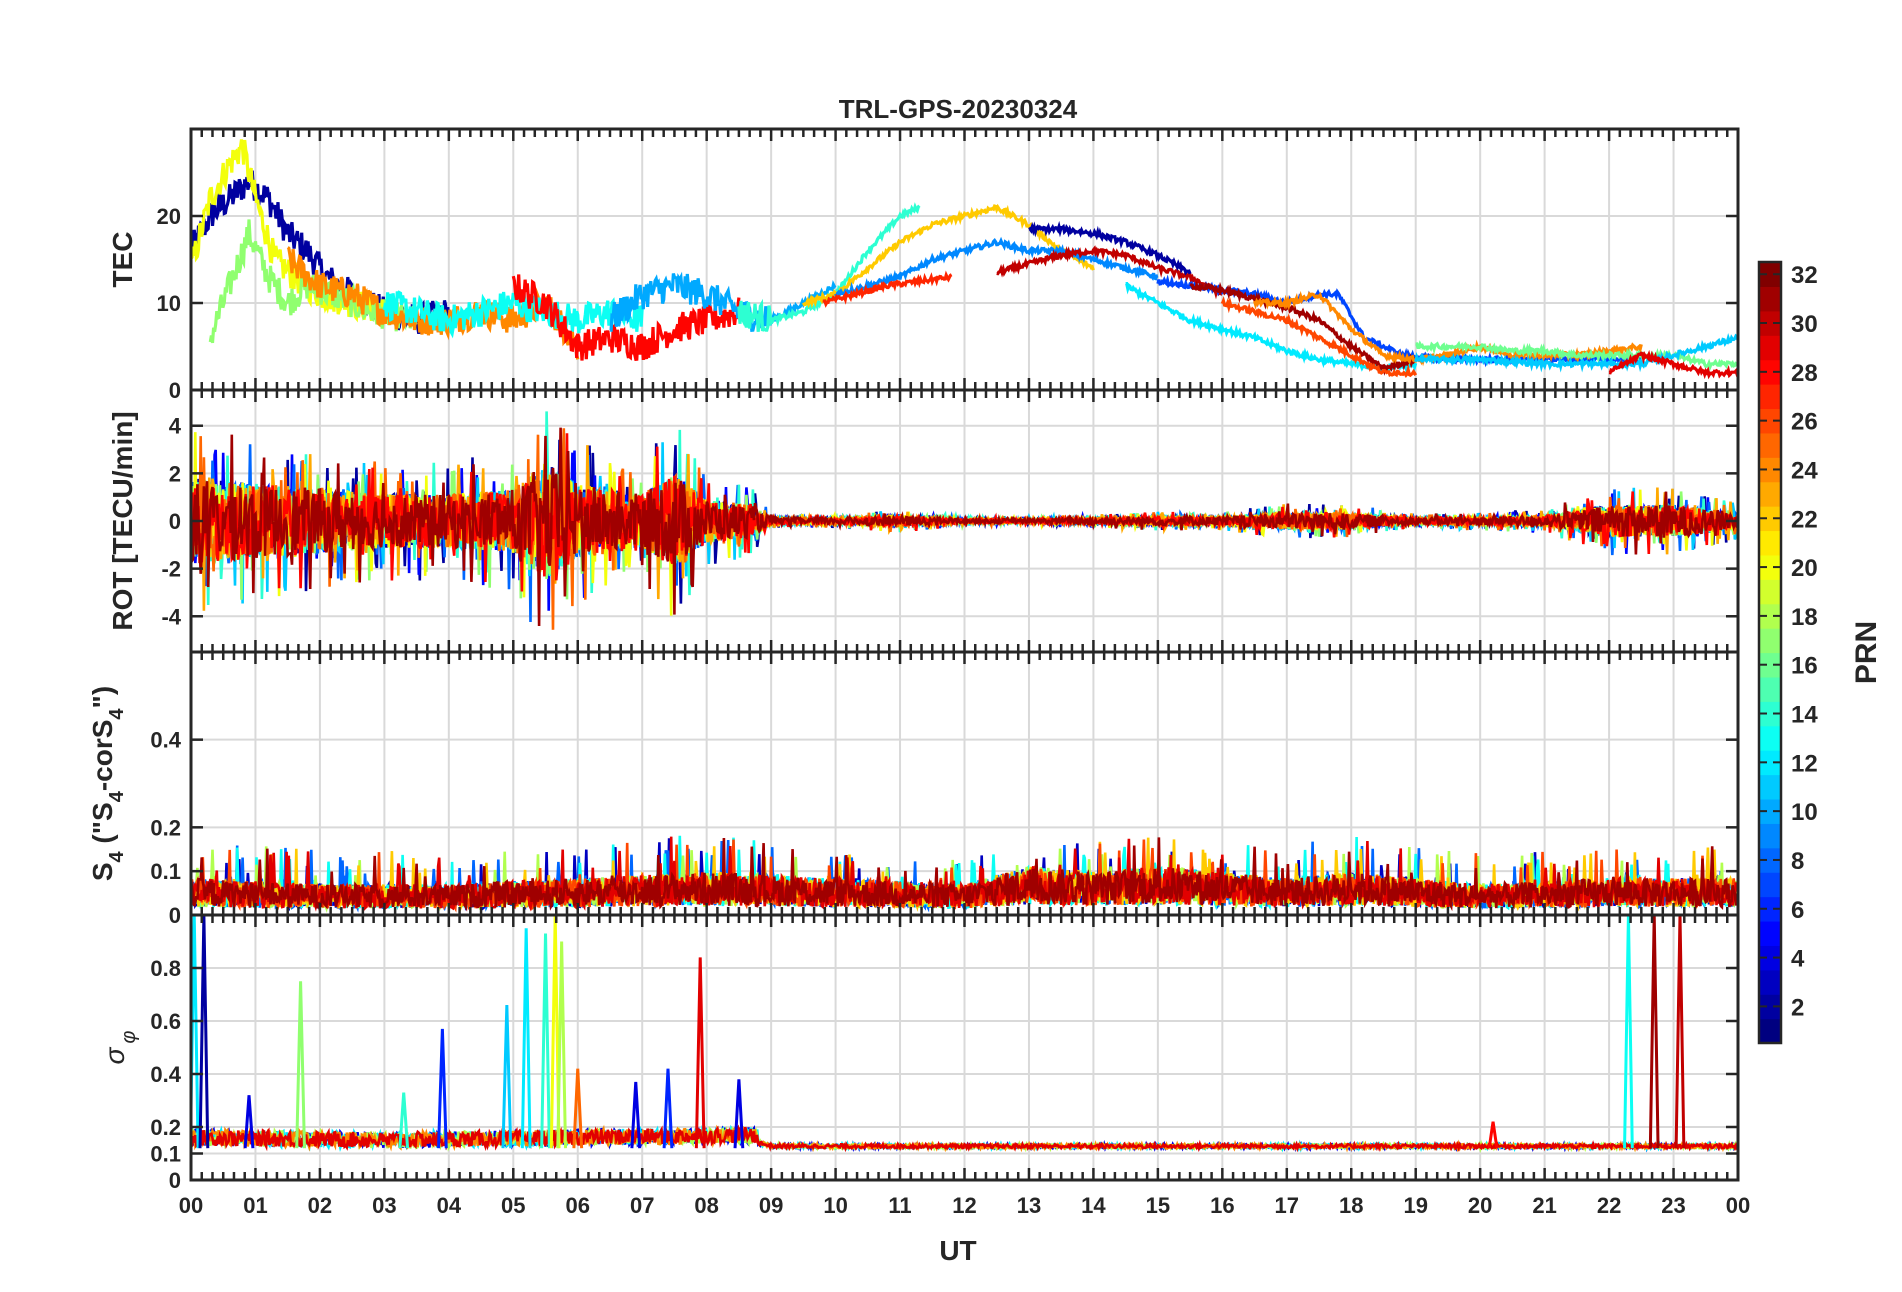  I want to click on chart-title: TRL-GPS-20230324, so click(958, 109).